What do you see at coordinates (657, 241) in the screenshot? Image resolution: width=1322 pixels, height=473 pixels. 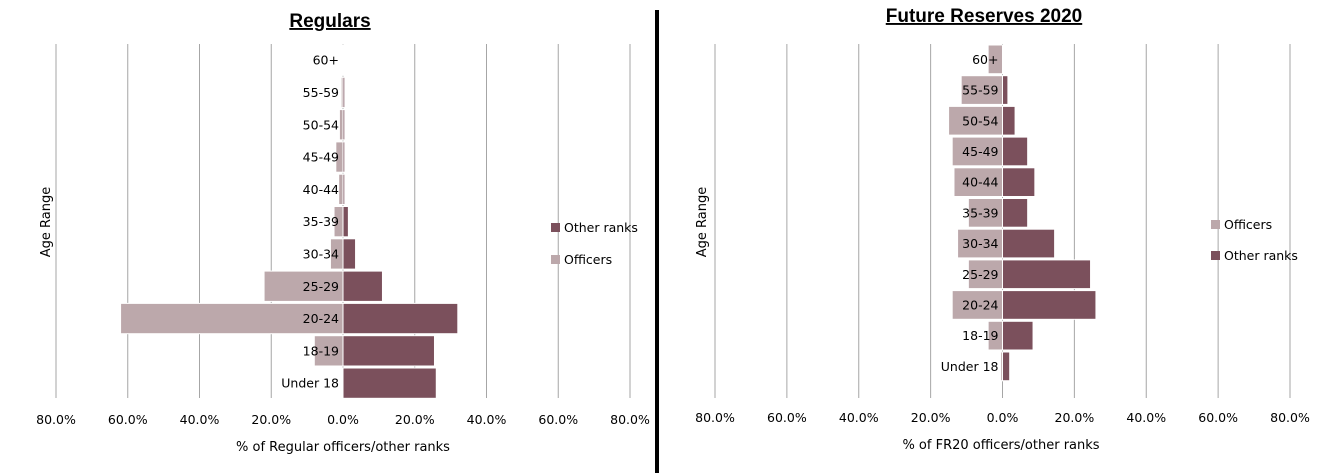 I see `panel-divider` at bounding box center [657, 241].